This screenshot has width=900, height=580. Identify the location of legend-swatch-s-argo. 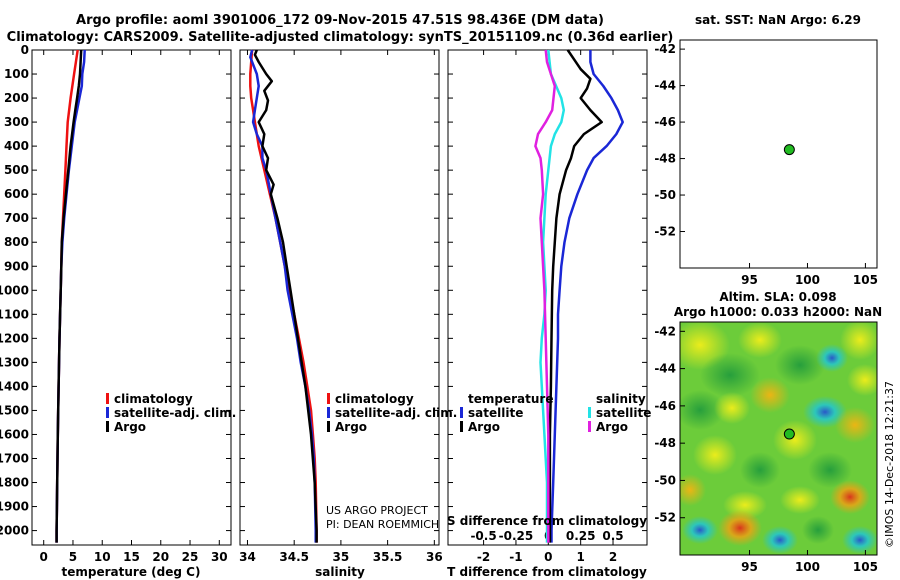
(589, 426).